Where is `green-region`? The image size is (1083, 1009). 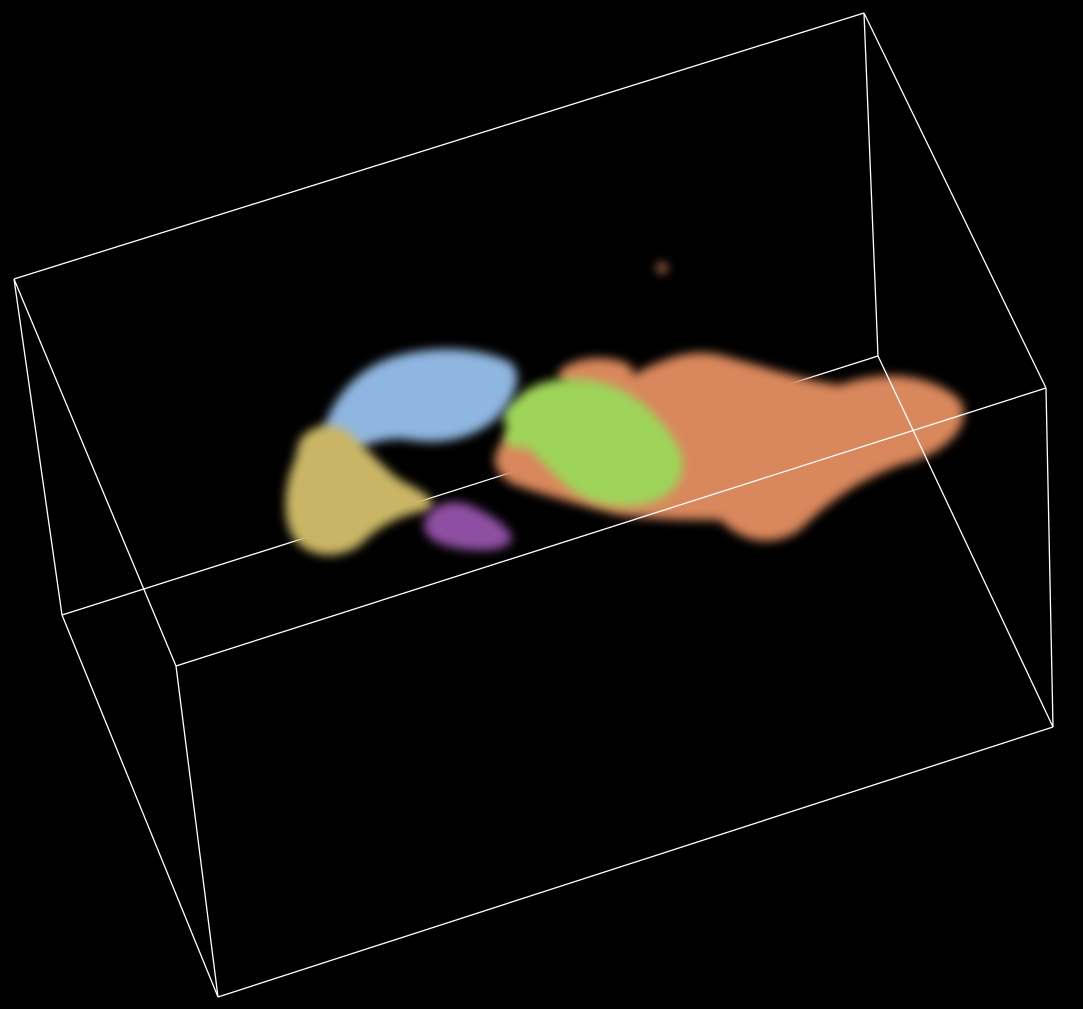
green-region is located at coordinates (593, 442).